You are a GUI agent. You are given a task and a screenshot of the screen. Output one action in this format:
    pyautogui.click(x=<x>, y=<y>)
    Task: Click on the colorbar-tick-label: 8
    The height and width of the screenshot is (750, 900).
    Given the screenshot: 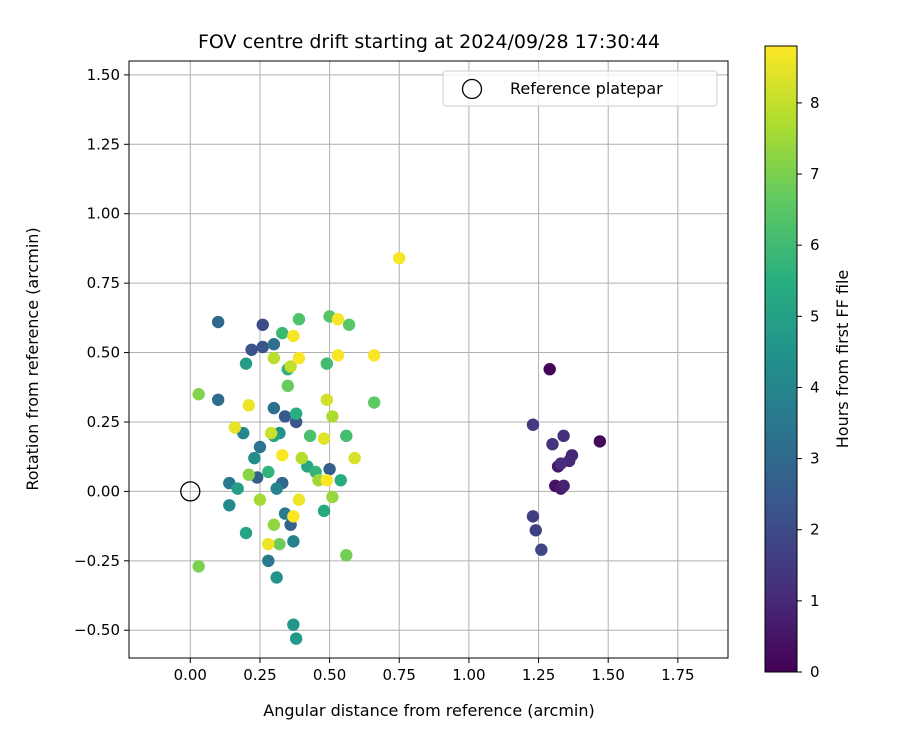 What is the action you would take?
    pyautogui.click(x=815, y=103)
    